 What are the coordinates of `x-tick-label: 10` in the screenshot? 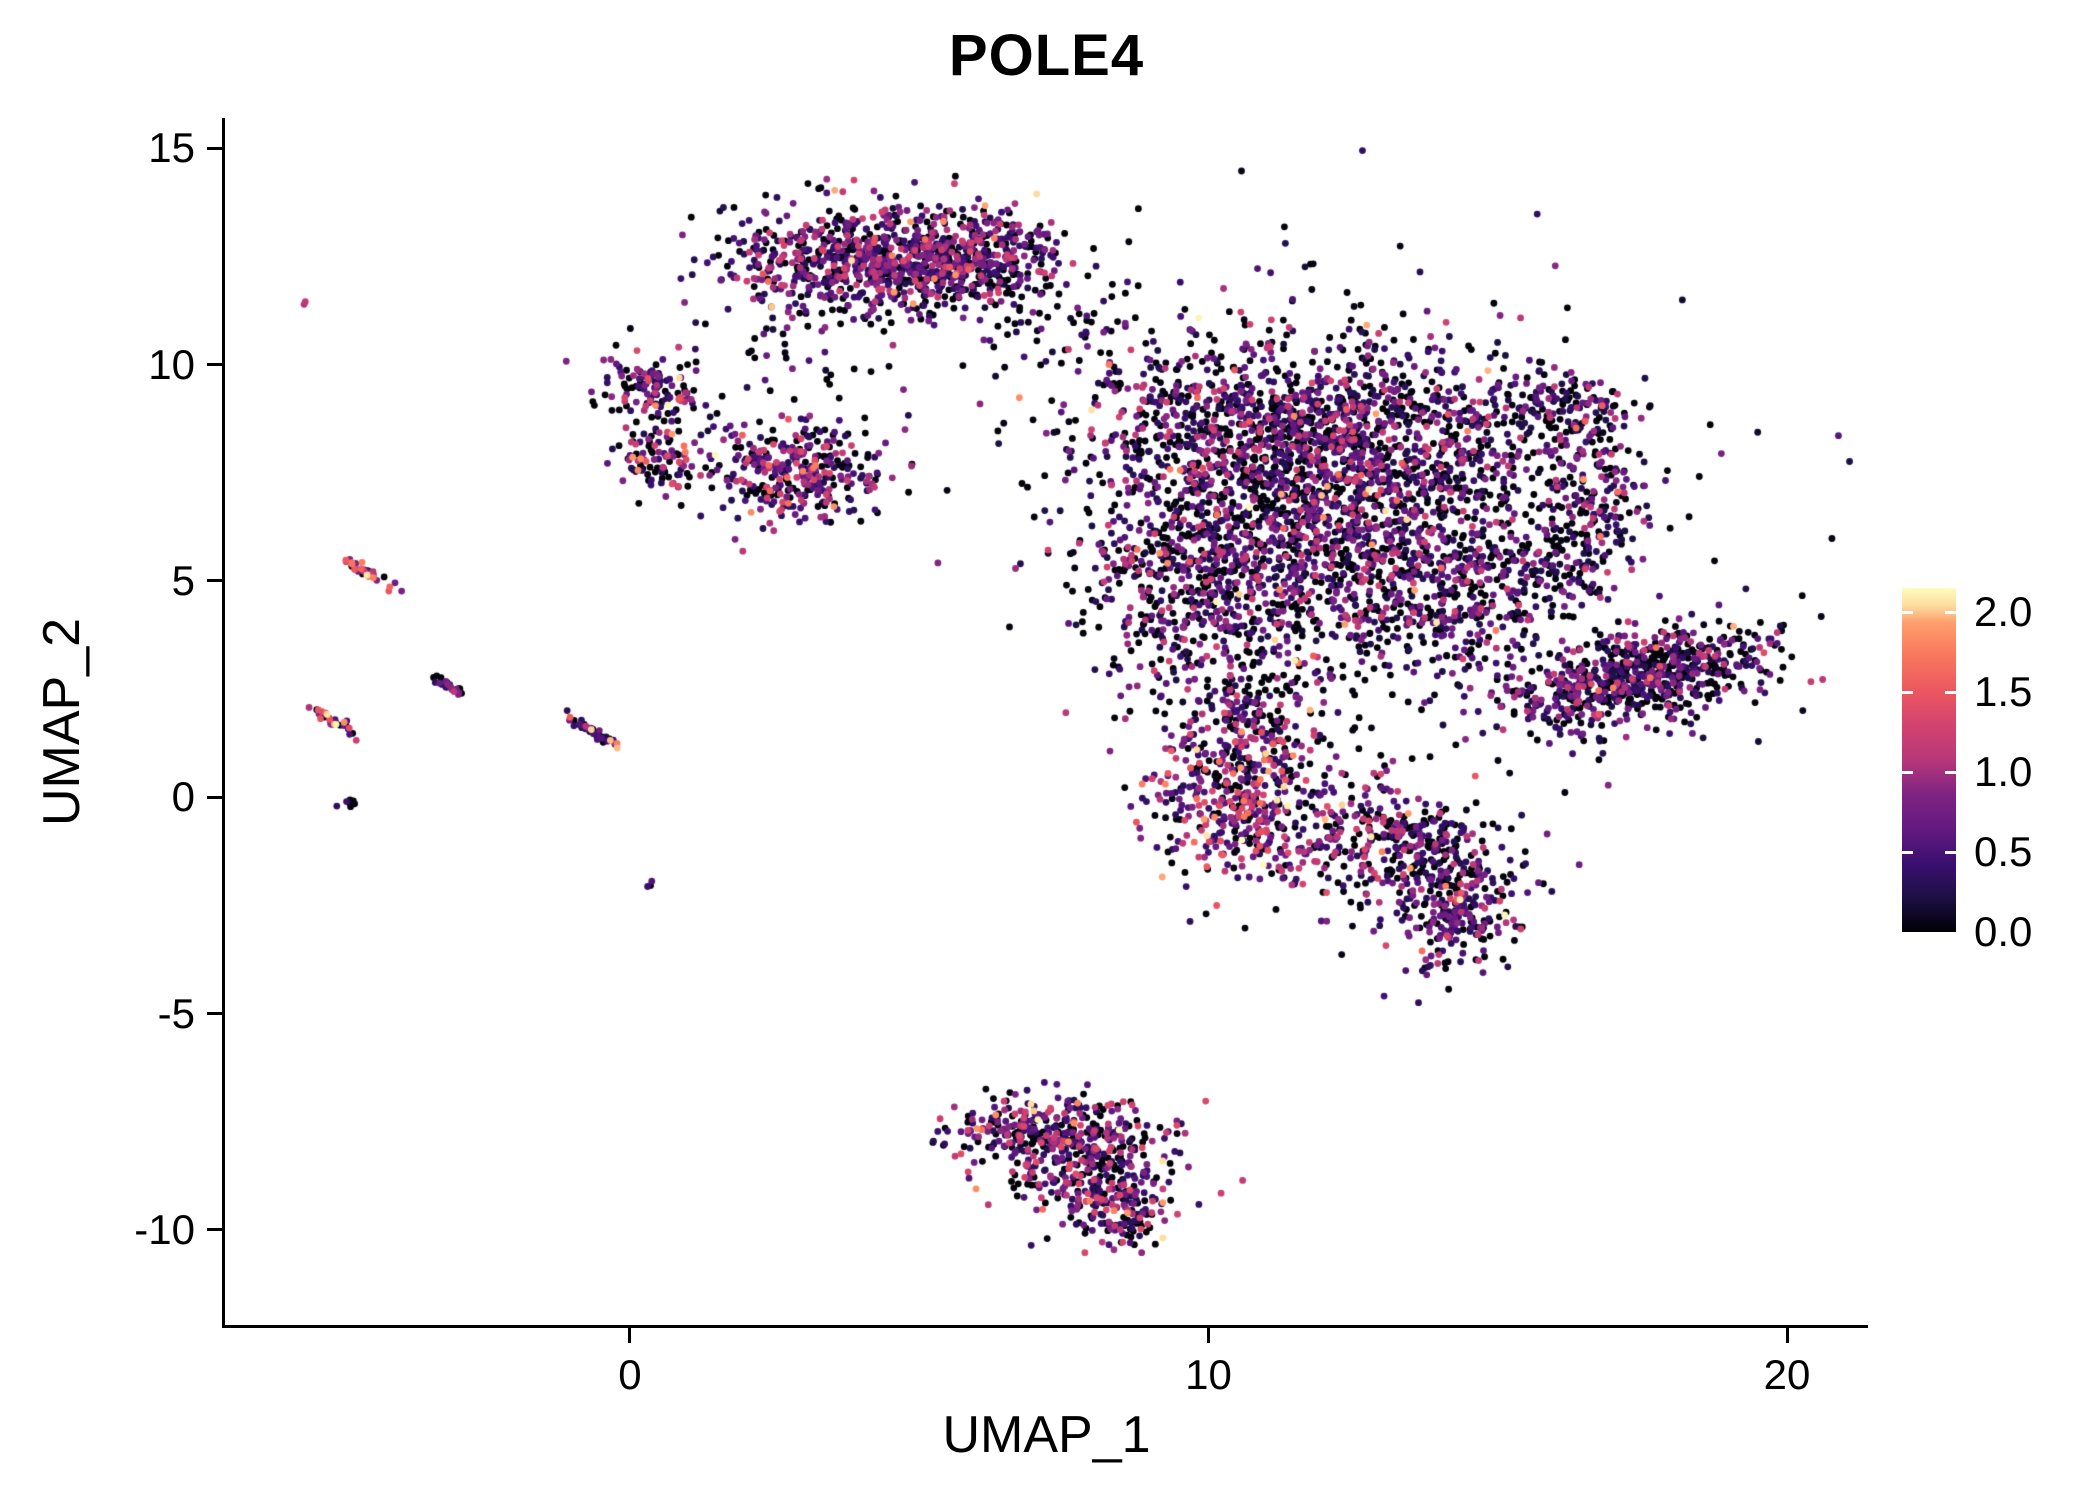 It's located at (1208, 1374).